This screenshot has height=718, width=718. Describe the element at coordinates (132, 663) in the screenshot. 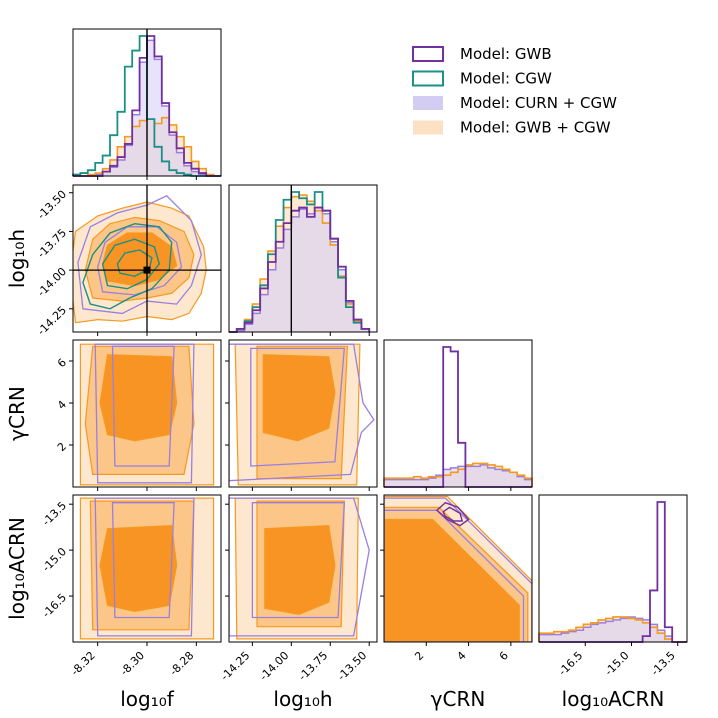

I see `xtick-label-logf-1: -8.30` at that location.